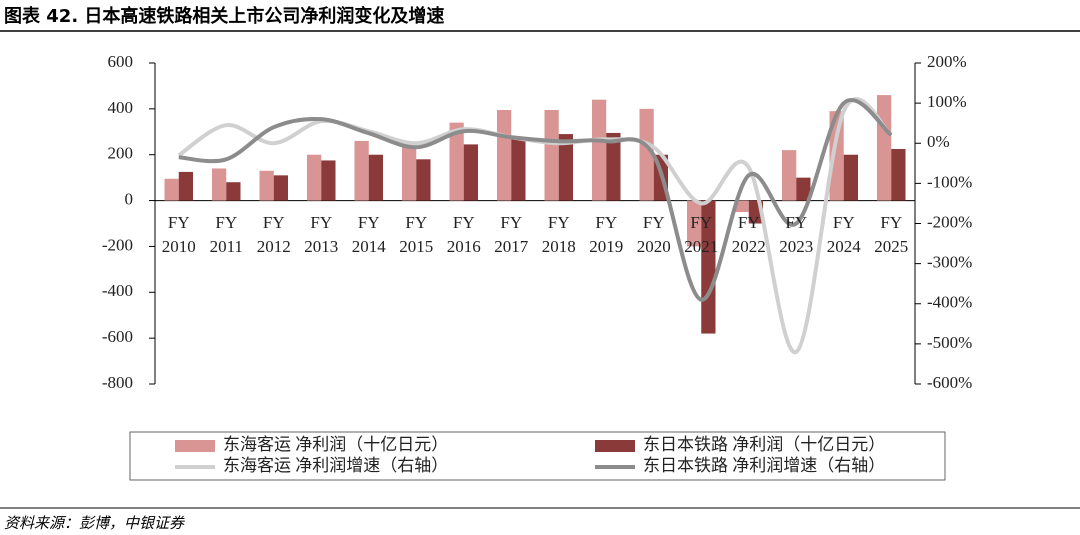 This screenshot has width=1080, height=535. What do you see at coordinates (117, 382) in the screenshot?
I see `y-tick-label: -800` at bounding box center [117, 382].